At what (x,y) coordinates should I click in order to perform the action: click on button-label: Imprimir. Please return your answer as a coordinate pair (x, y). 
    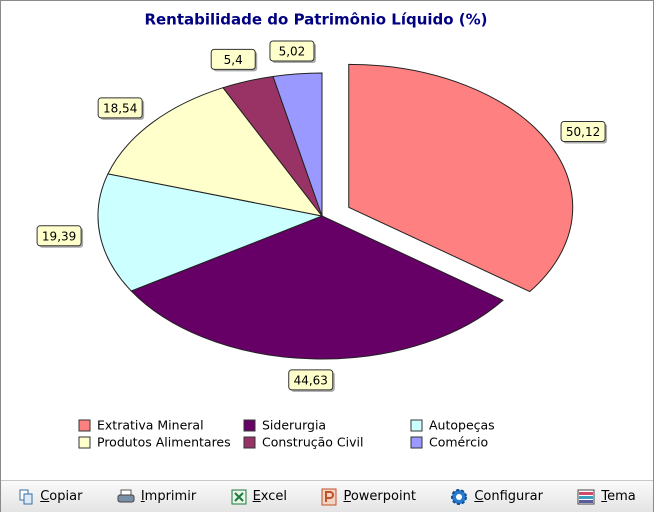
    Looking at the image, I should click on (168, 496).